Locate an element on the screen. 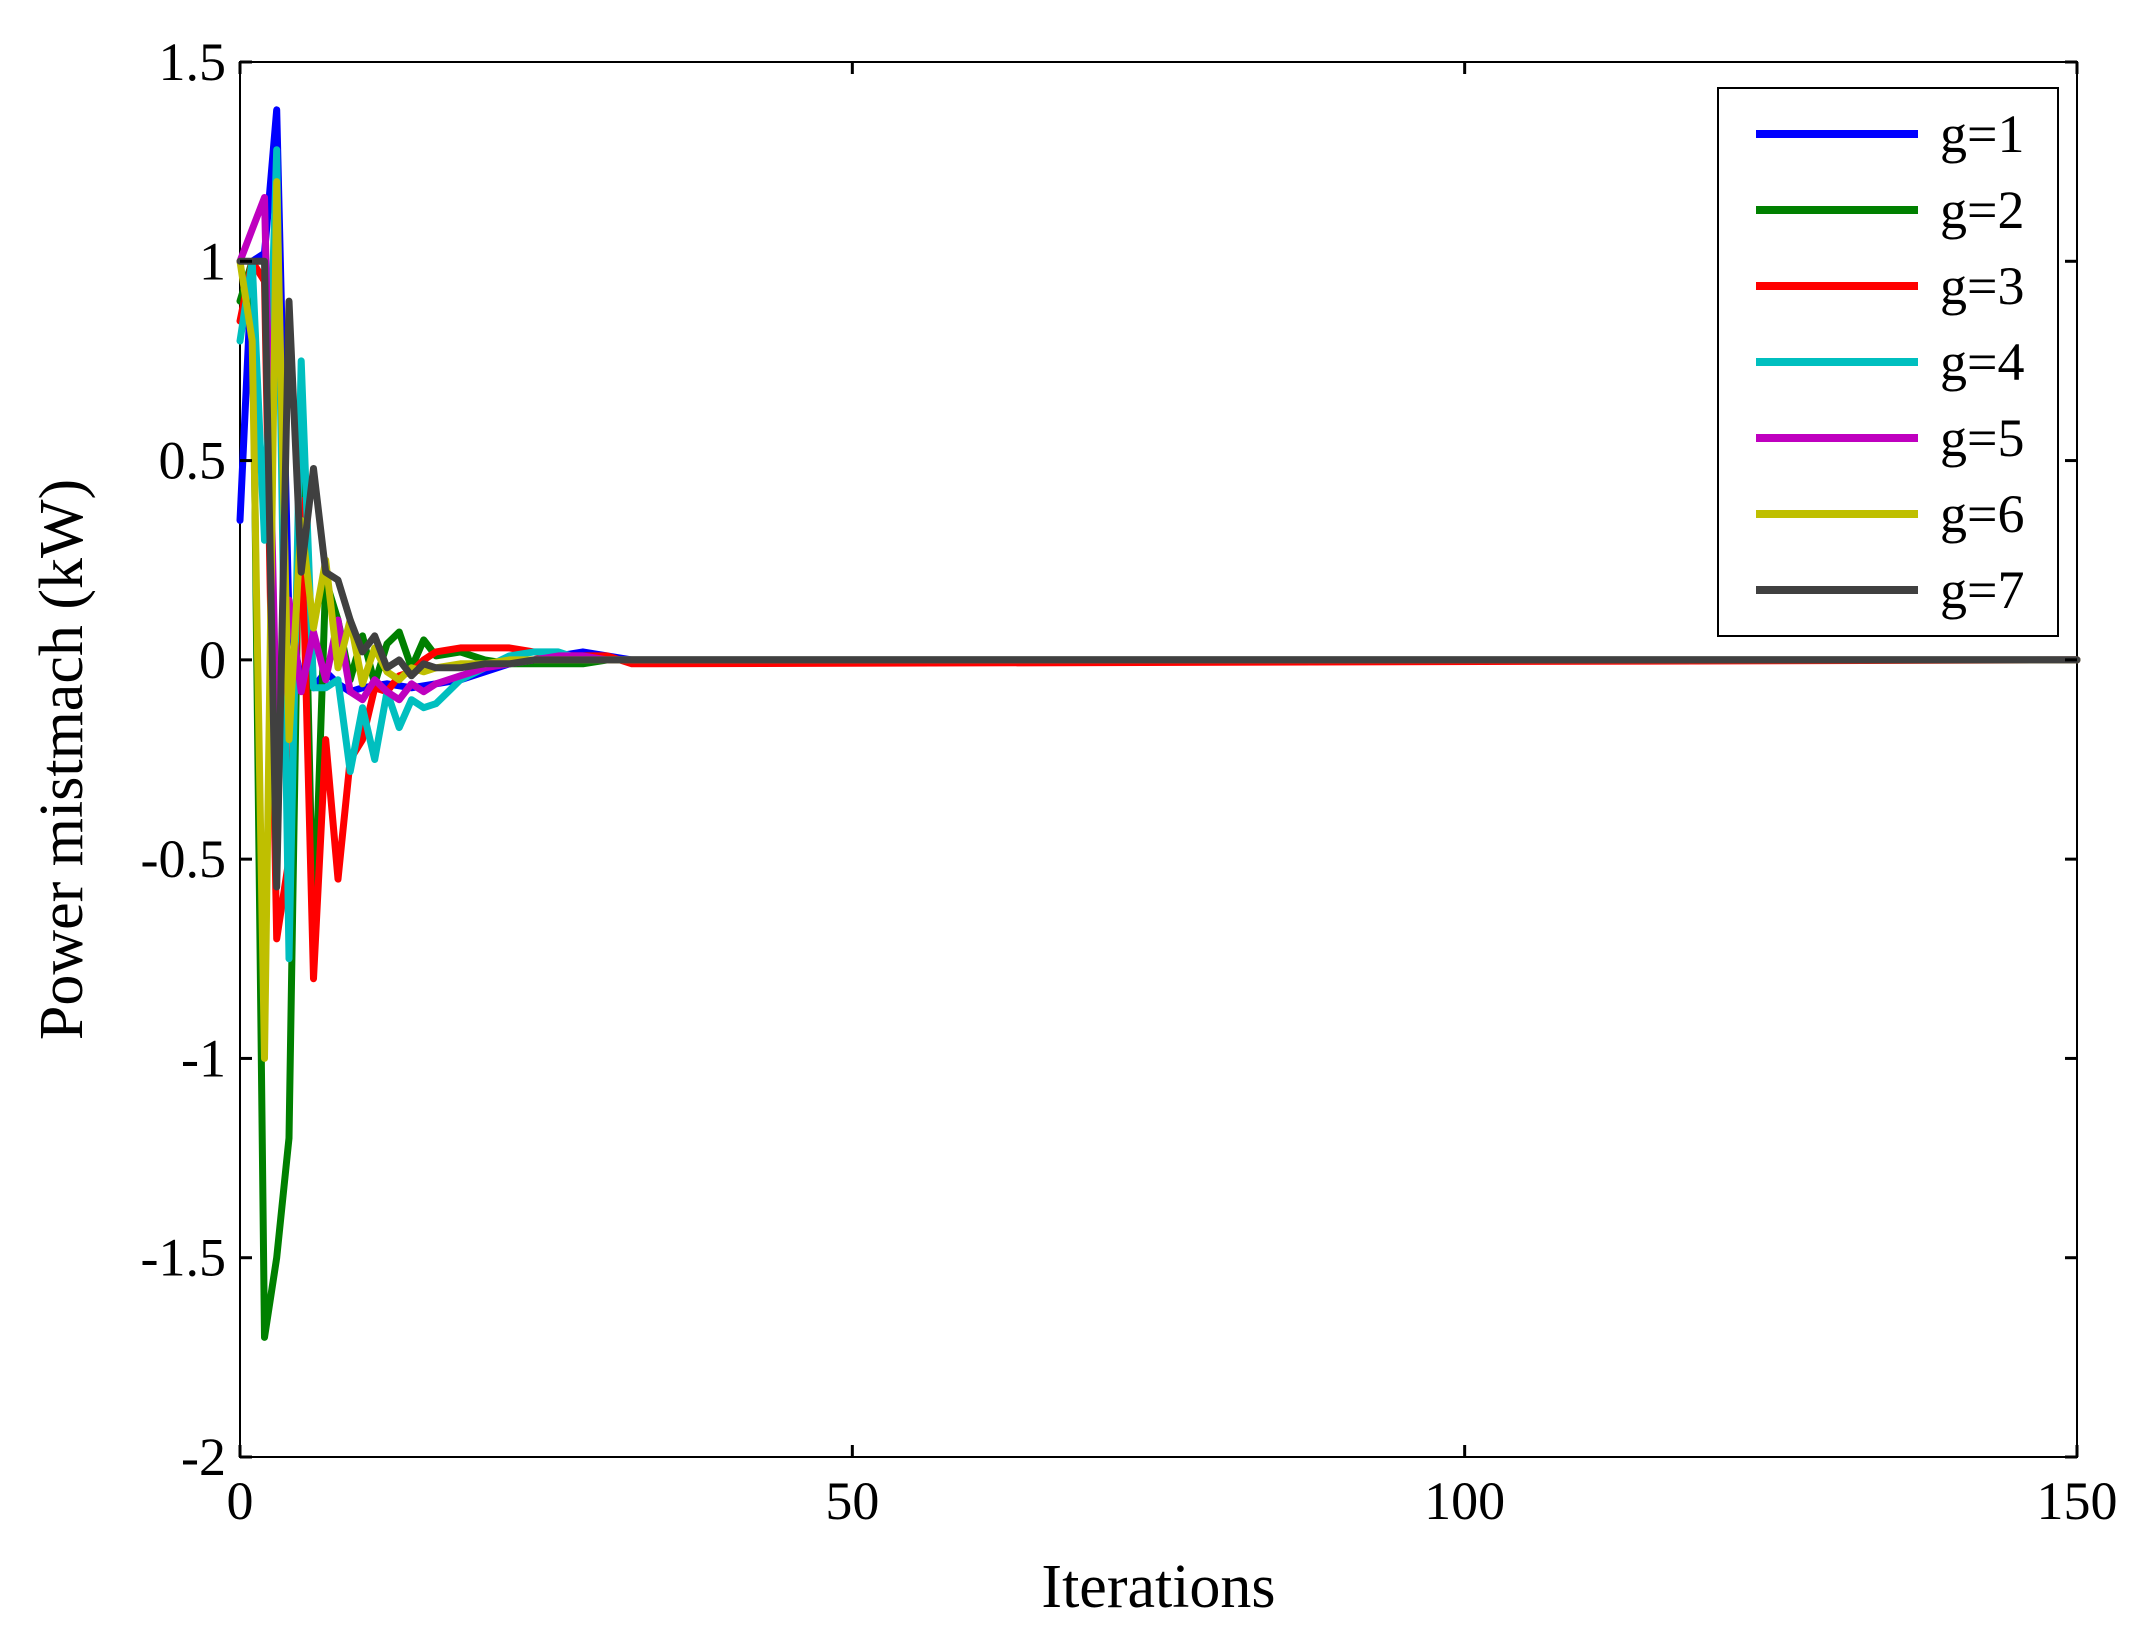  x-tick-label: 150 is located at coordinates (2077, 1501).